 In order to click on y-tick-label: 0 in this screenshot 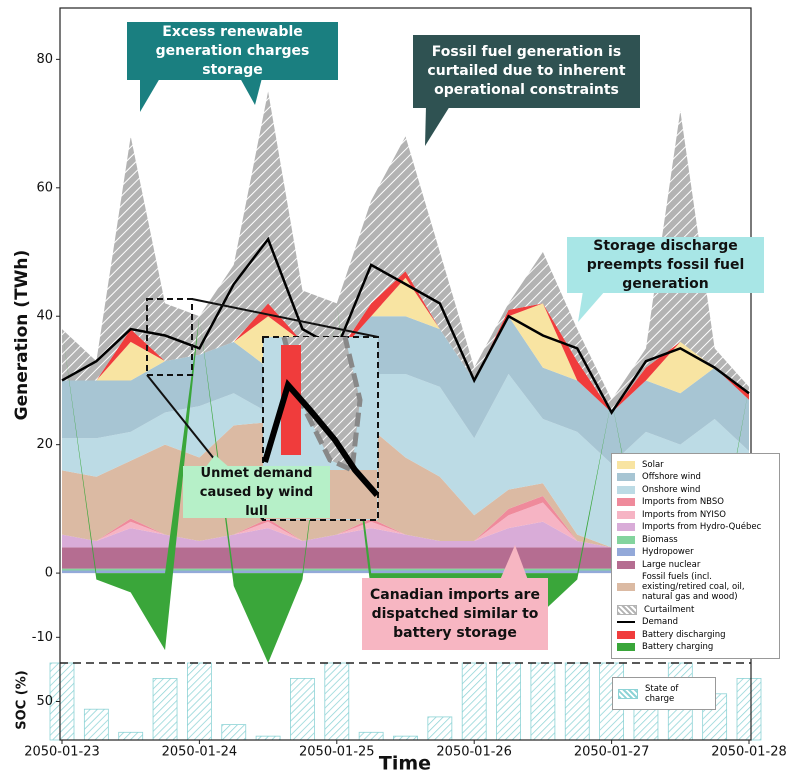, I will do `click(49, 573)`.